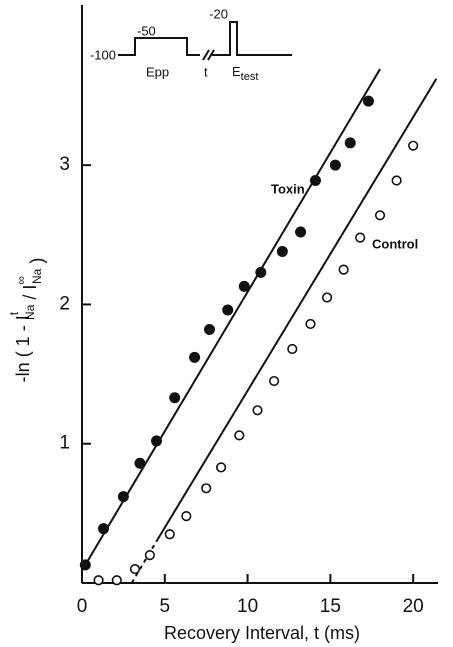 This screenshot has height=647, width=453. Describe the element at coordinates (413, 606) in the screenshot. I see `x-tick-label: 20` at that location.